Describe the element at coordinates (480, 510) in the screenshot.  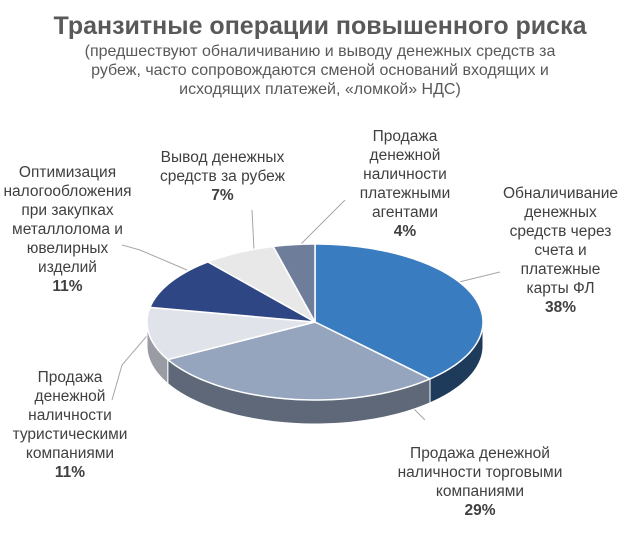
I see `slice-label-pct: 29%` at that location.